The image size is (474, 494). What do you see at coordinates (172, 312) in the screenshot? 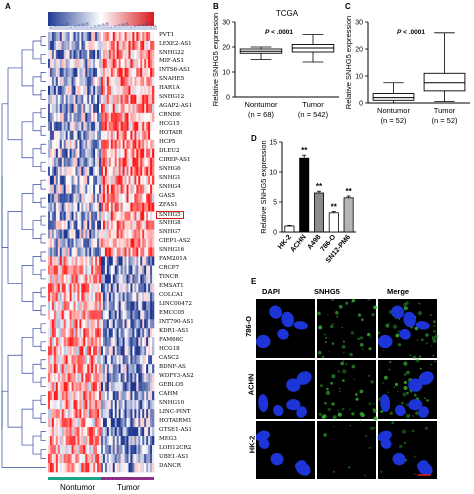
I see `gene-label: EMCC05` at bounding box center [172, 312].